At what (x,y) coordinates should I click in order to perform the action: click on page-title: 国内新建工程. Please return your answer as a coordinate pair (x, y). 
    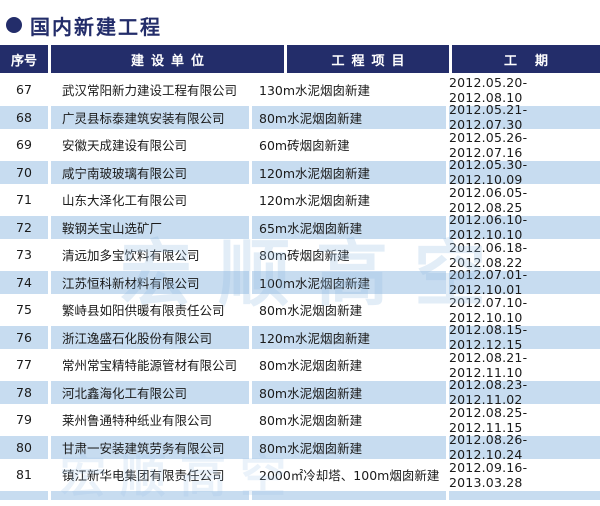
    Looking at the image, I should click on (96, 26).